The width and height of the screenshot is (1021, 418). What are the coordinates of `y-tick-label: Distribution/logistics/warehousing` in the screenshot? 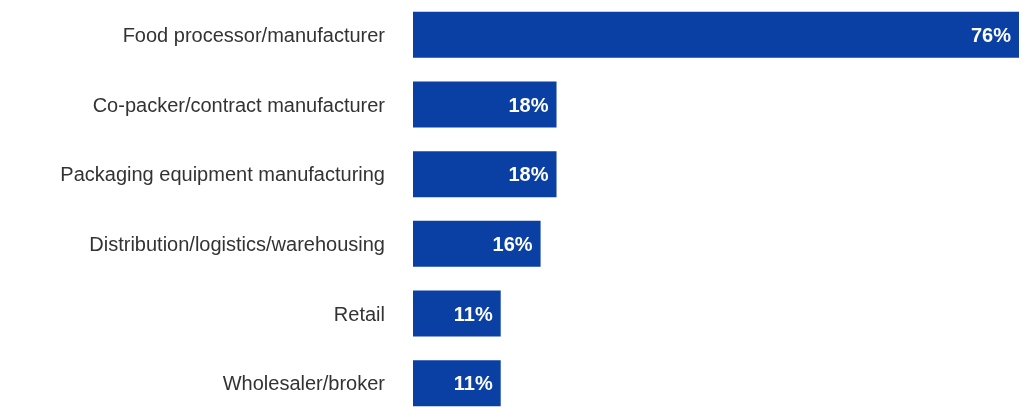 It's located at (237, 243).